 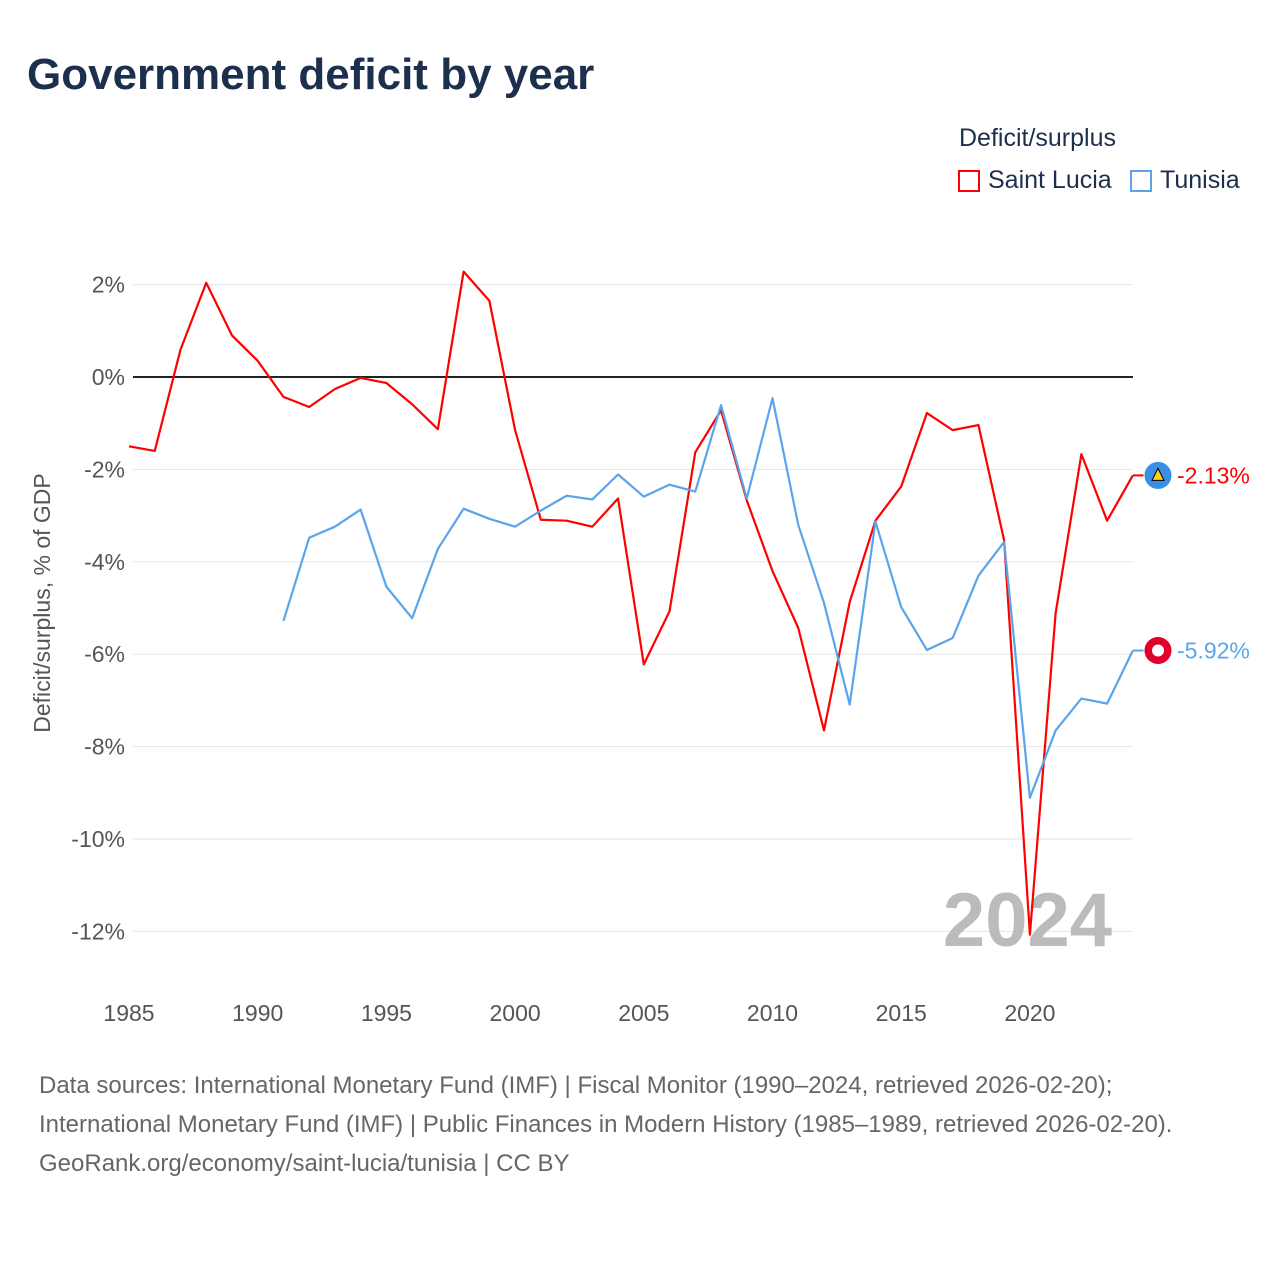 I want to click on legend-item-tunisia: Tunisia, so click(x=1185, y=180).